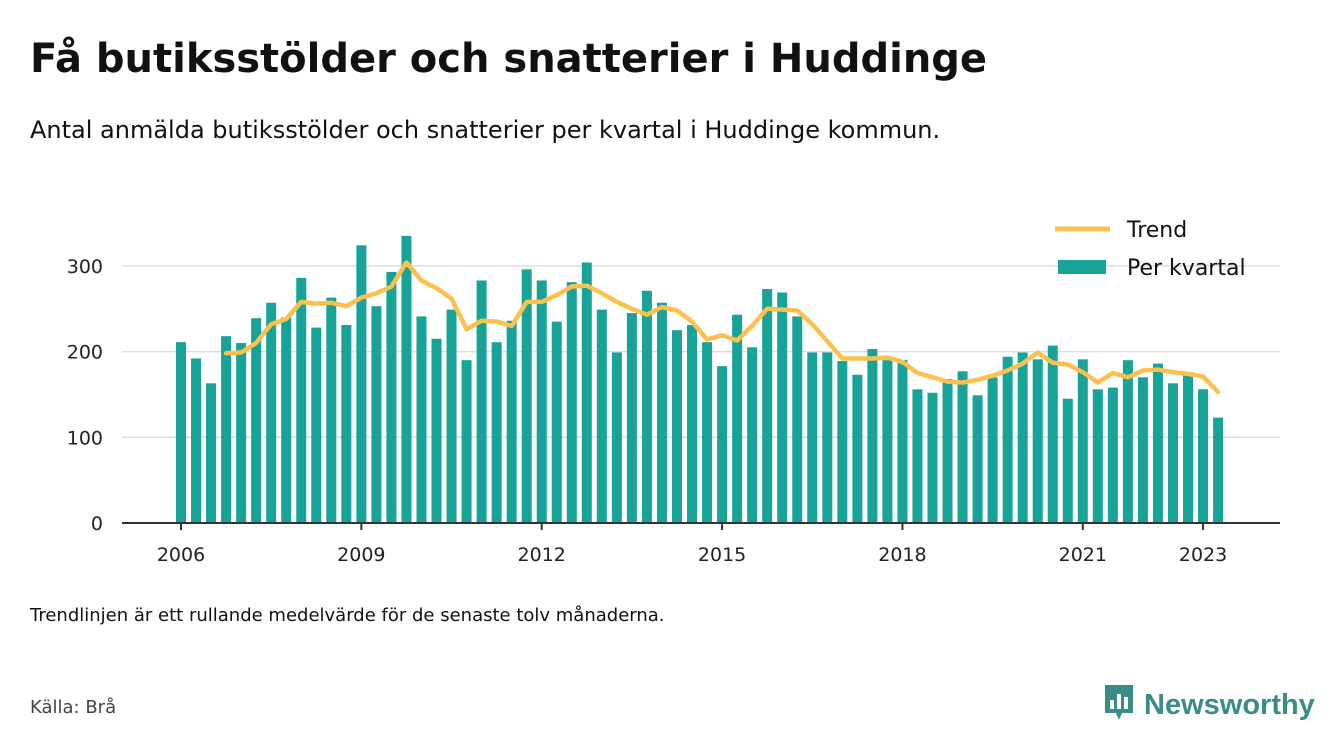 The width and height of the screenshot is (1340, 753). Describe the element at coordinates (97, 524) in the screenshot. I see `y-tick-label: 0` at that location.